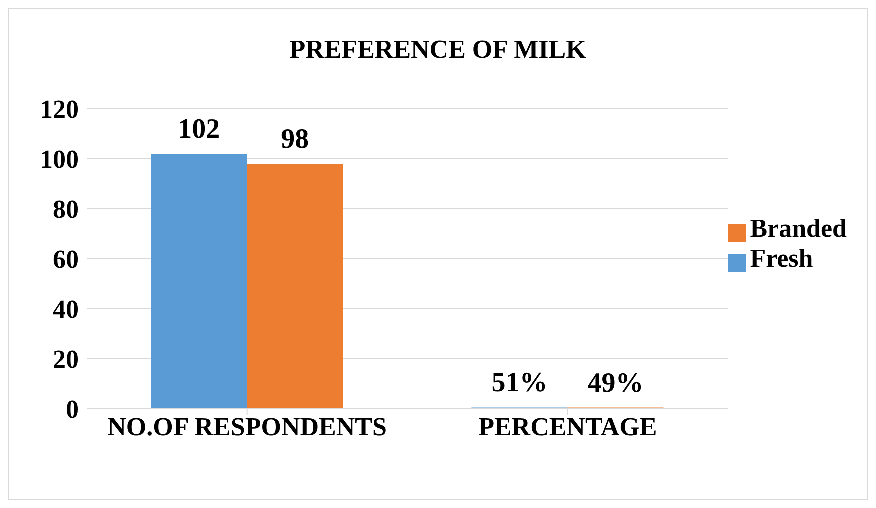 The height and width of the screenshot is (508, 876). Describe the element at coordinates (199, 129) in the screenshot. I see `data-label: 102` at that location.